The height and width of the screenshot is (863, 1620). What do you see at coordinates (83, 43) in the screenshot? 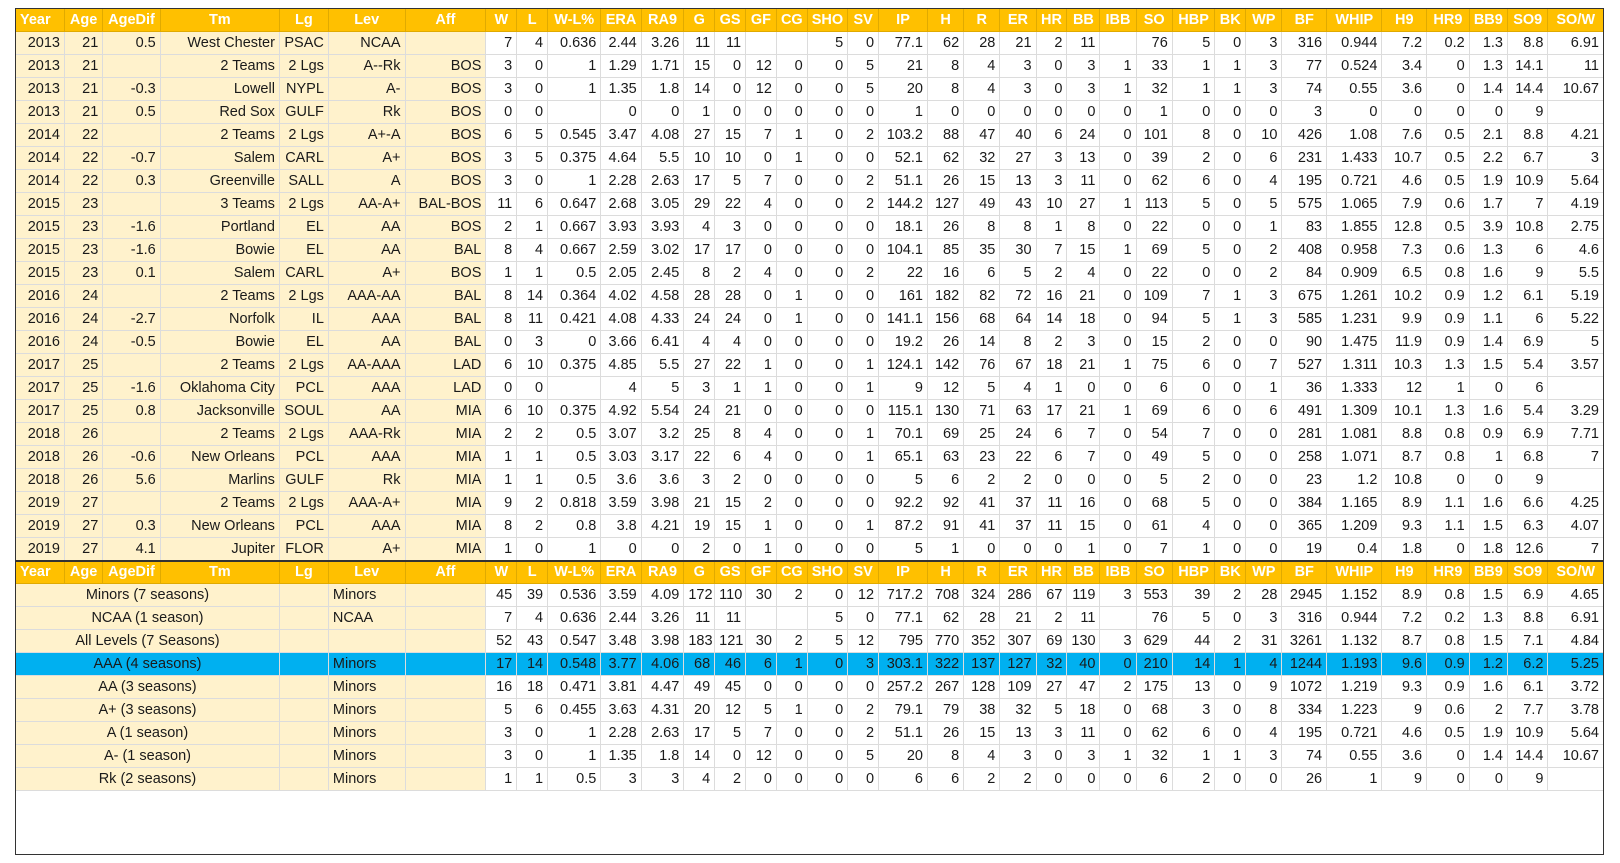
I see `cell-age: 21` at bounding box center [83, 43].